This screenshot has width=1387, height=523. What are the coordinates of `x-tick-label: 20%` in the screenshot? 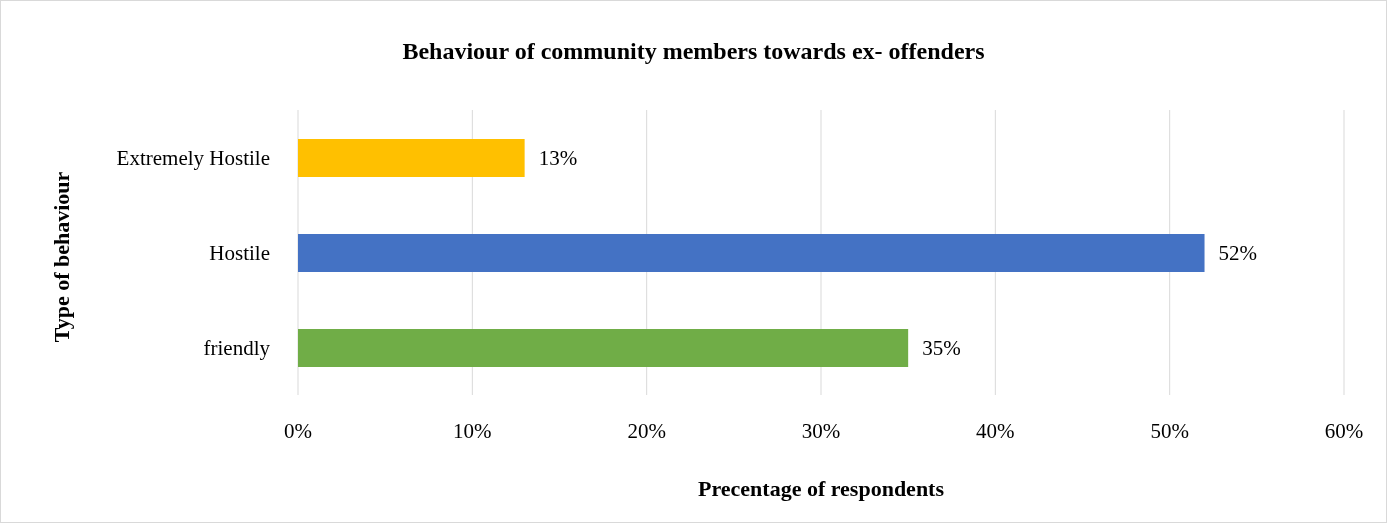 It's located at (646, 430).